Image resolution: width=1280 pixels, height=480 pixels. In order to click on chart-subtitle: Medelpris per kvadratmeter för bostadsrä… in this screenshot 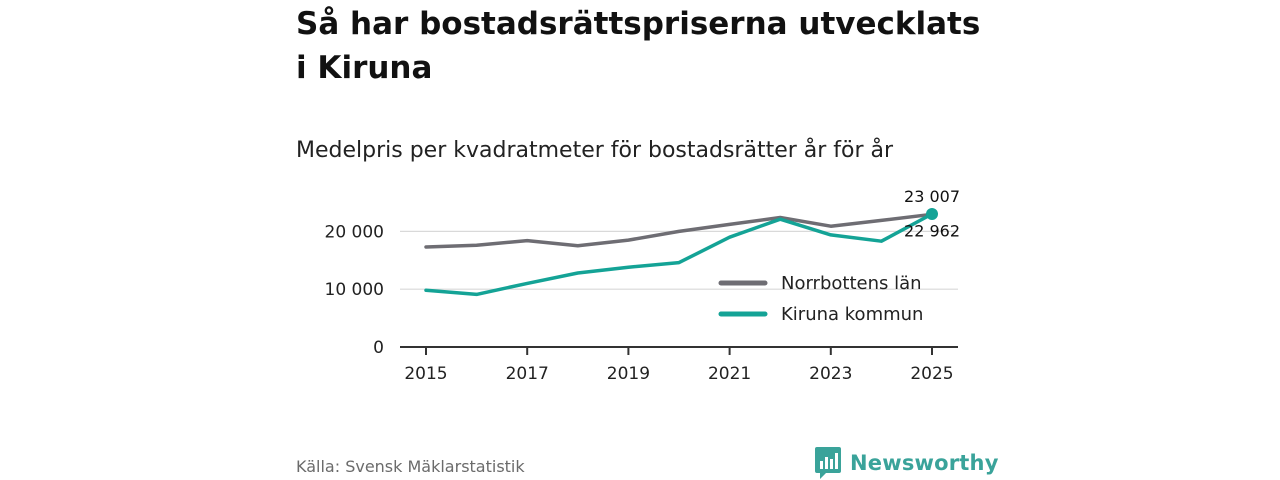, I will do `click(595, 150)`.